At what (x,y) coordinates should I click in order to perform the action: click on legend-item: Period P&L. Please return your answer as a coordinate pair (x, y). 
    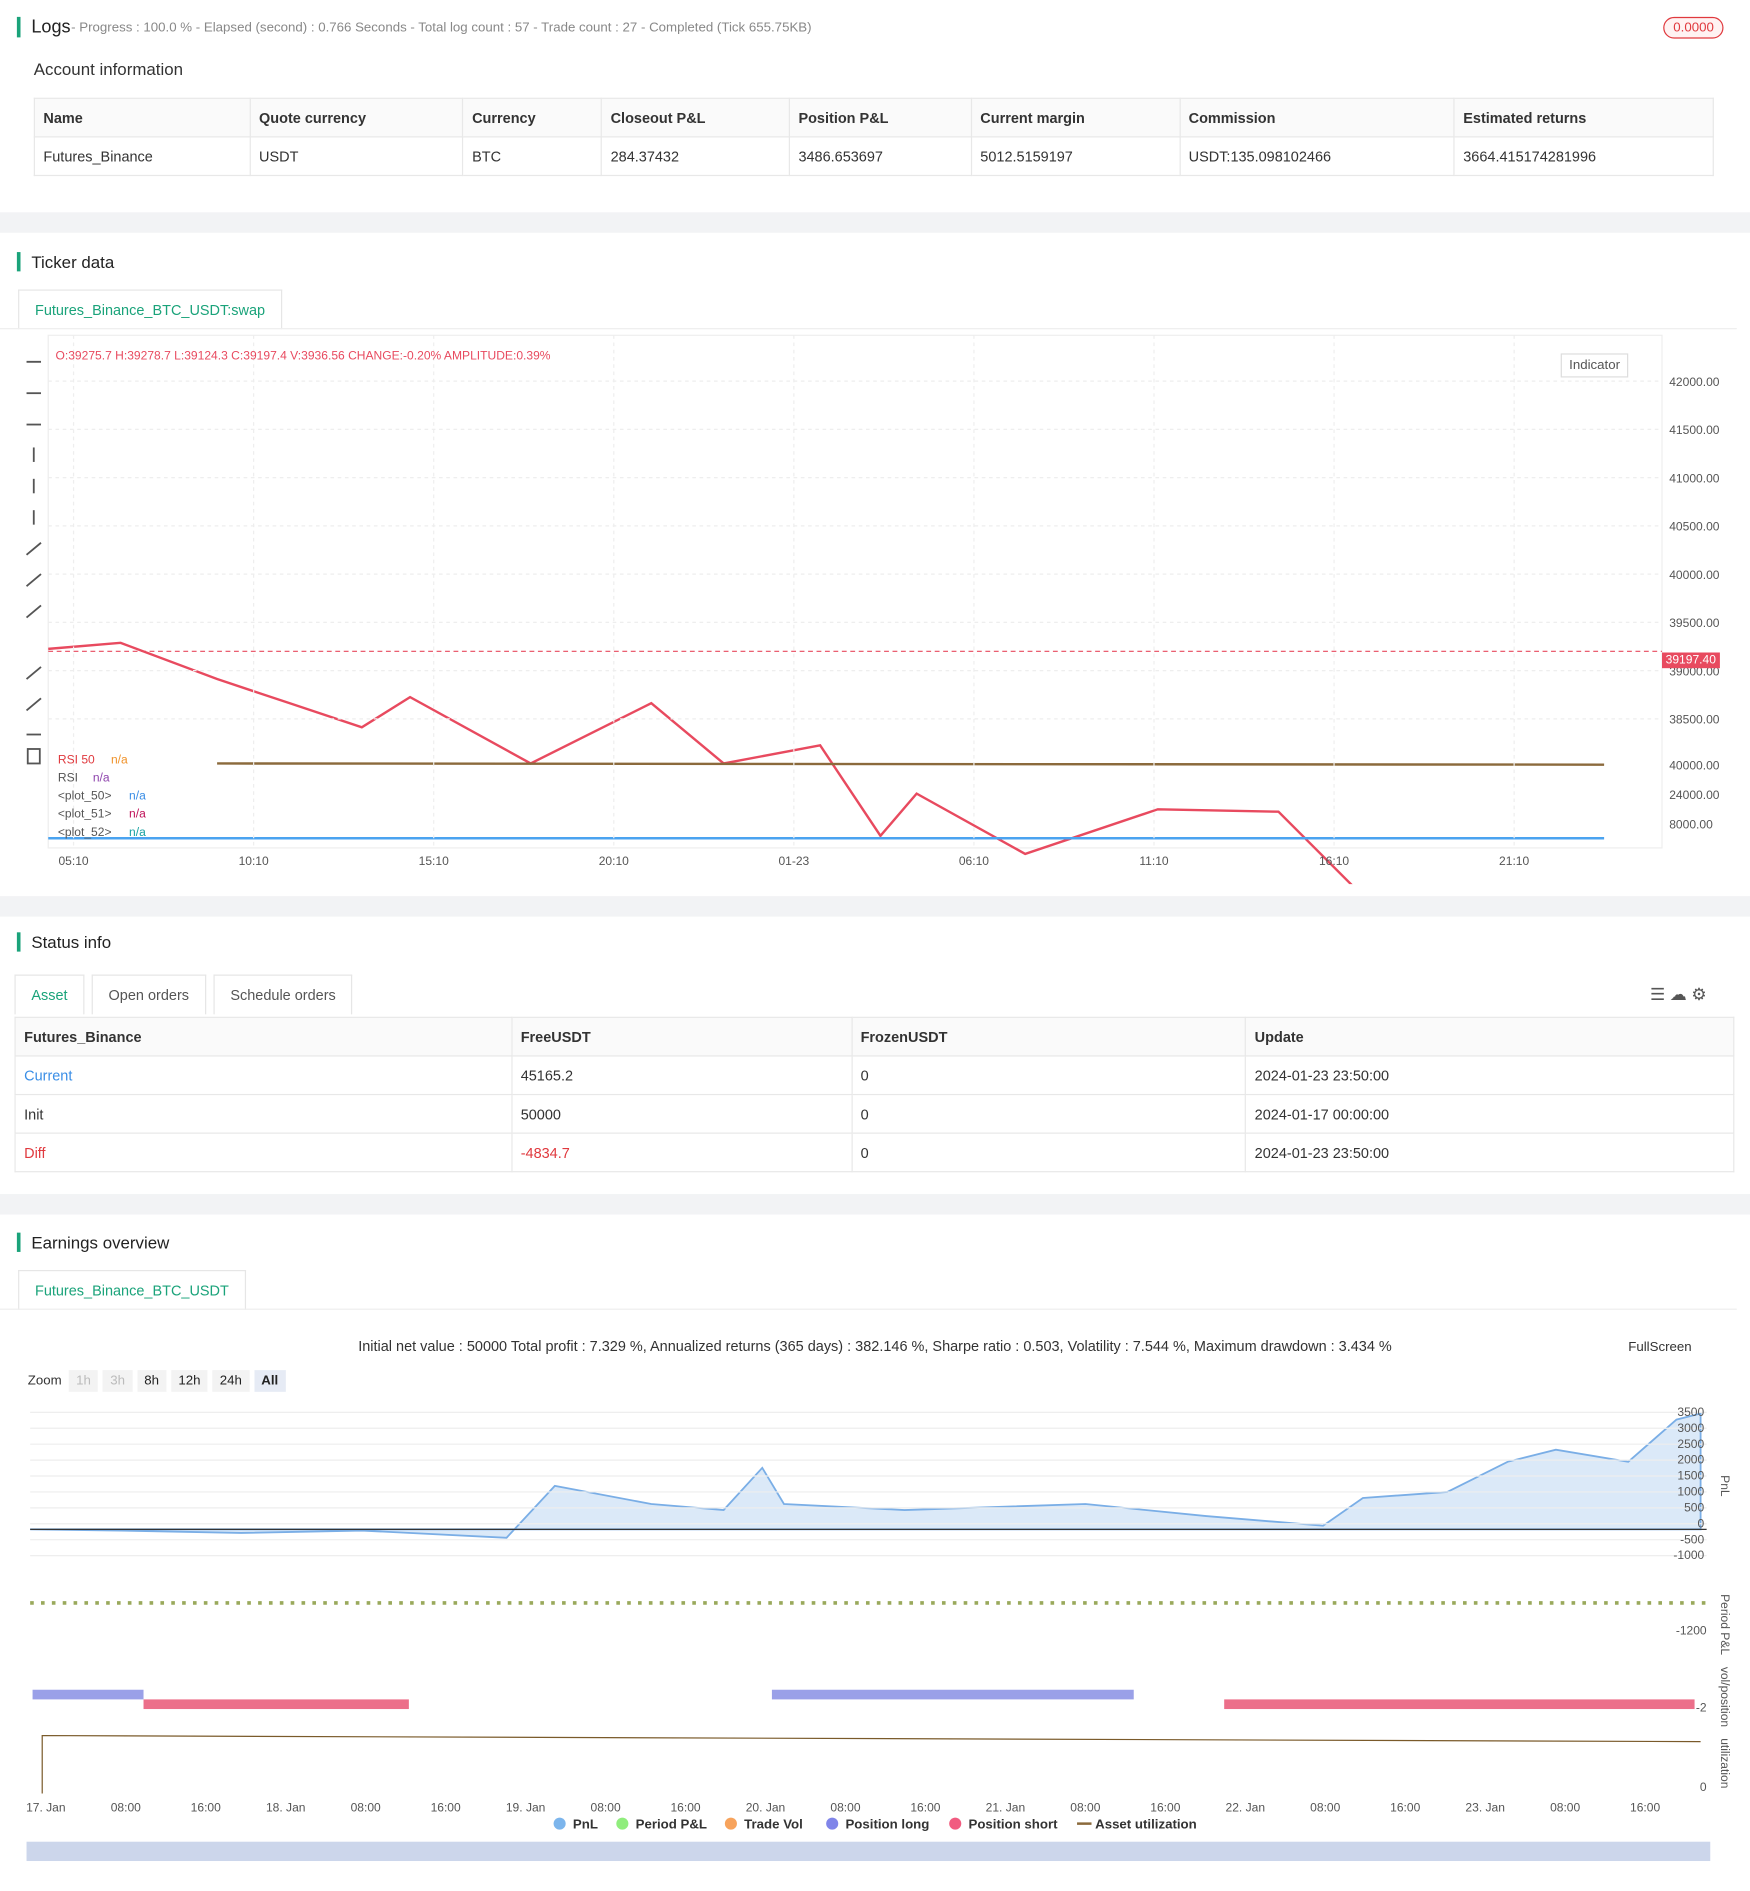
    Looking at the image, I should click on (671, 1823).